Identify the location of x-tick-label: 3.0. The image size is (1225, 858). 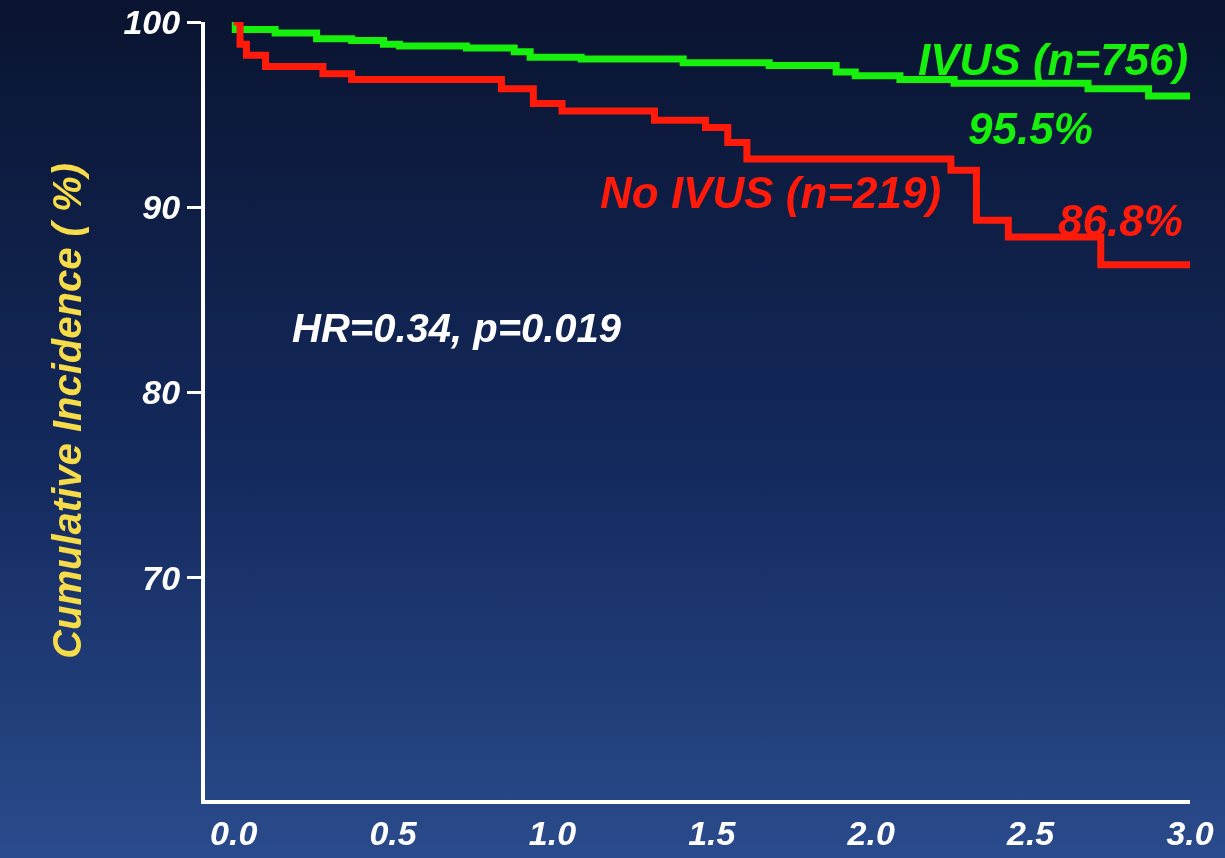
(1190, 832).